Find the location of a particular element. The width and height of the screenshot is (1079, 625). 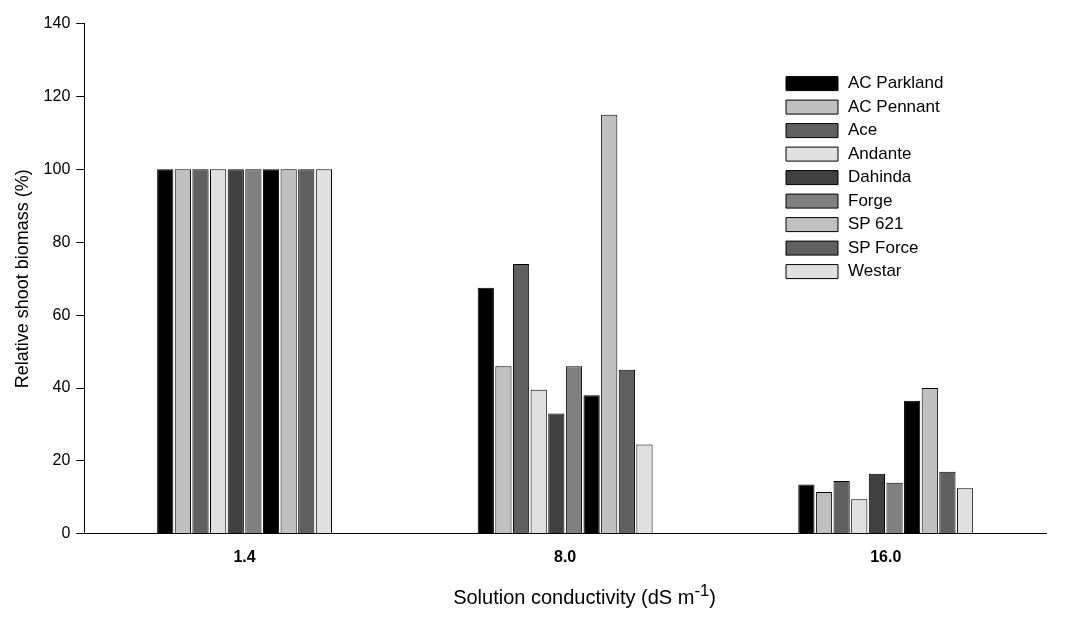

y-tick-label: 80 is located at coordinates (61, 241).